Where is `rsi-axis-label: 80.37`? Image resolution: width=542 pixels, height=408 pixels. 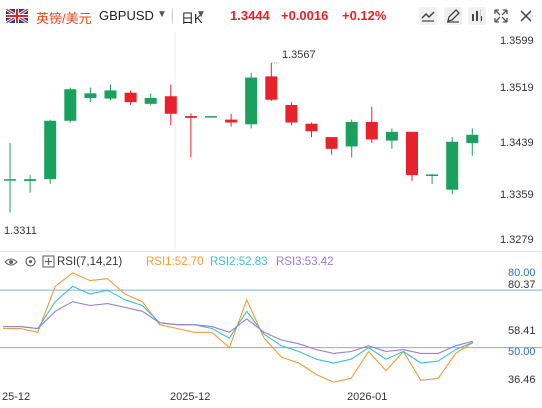 rsi-axis-label: 80.37 is located at coordinates (522, 285).